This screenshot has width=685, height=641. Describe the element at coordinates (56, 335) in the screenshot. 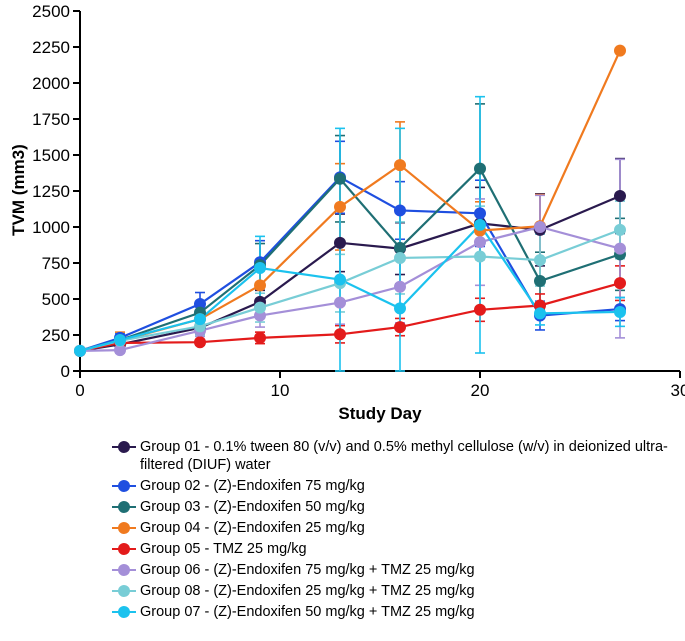

I see `y-tick-label: 250` at that location.